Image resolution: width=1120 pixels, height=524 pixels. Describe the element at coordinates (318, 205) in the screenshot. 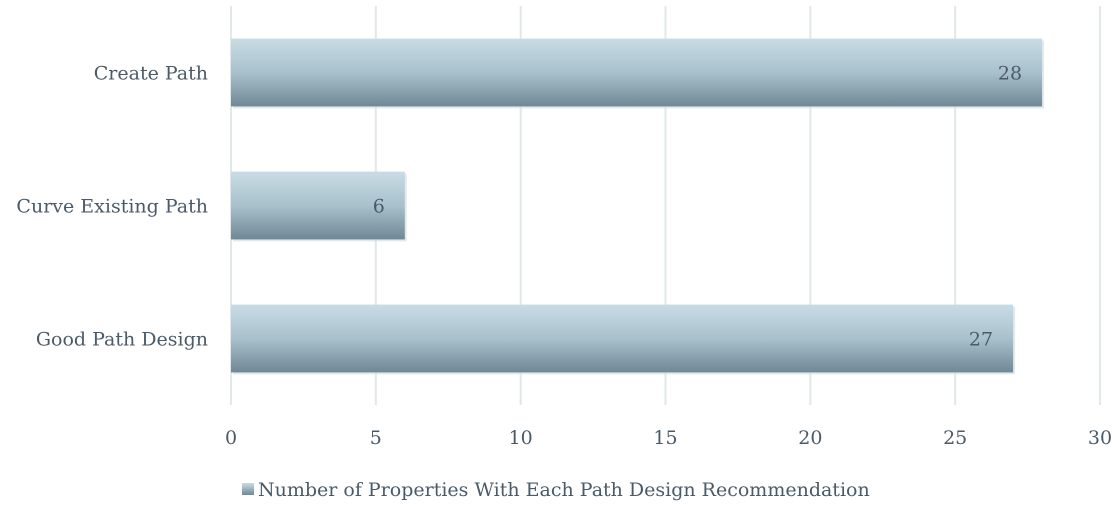

I see `bar-curve-existing-path` at that location.